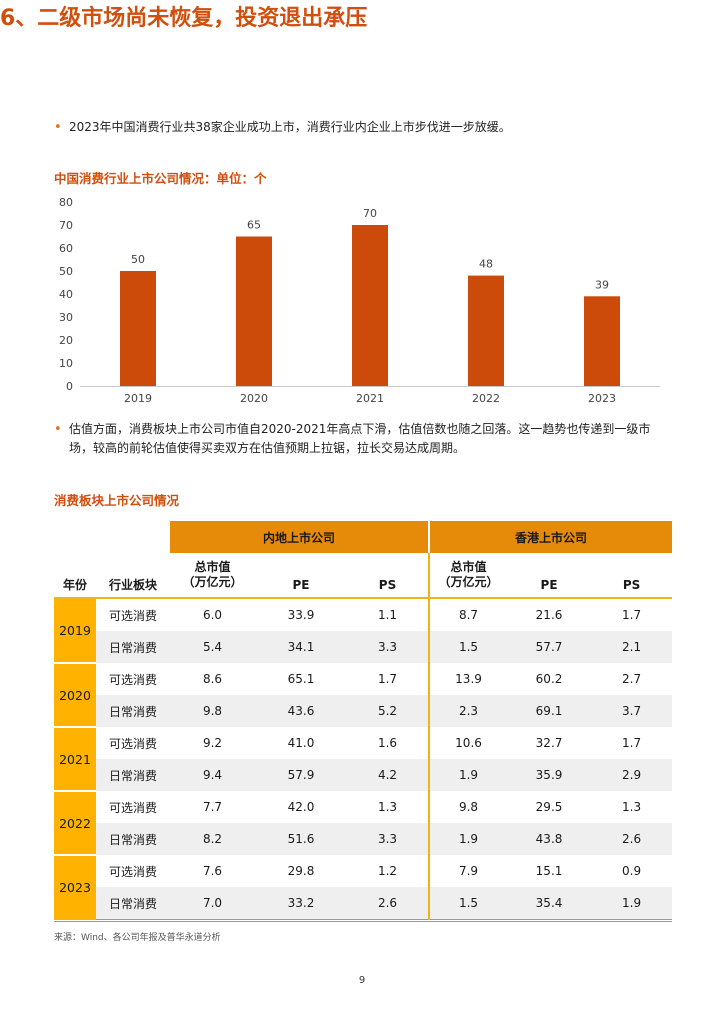 This screenshot has height=1024, width=724. What do you see at coordinates (549, 903) in the screenshot?
I see `hk-pe-cell: 35.4` at bounding box center [549, 903].